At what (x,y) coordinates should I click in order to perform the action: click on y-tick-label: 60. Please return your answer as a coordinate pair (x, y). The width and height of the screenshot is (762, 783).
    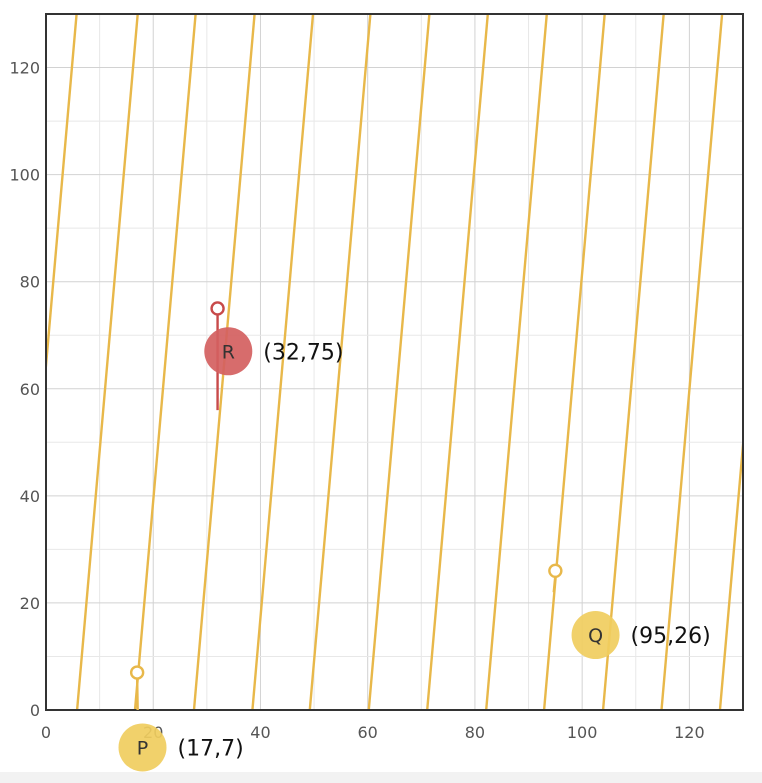
    Looking at the image, I should click on (30, 389).